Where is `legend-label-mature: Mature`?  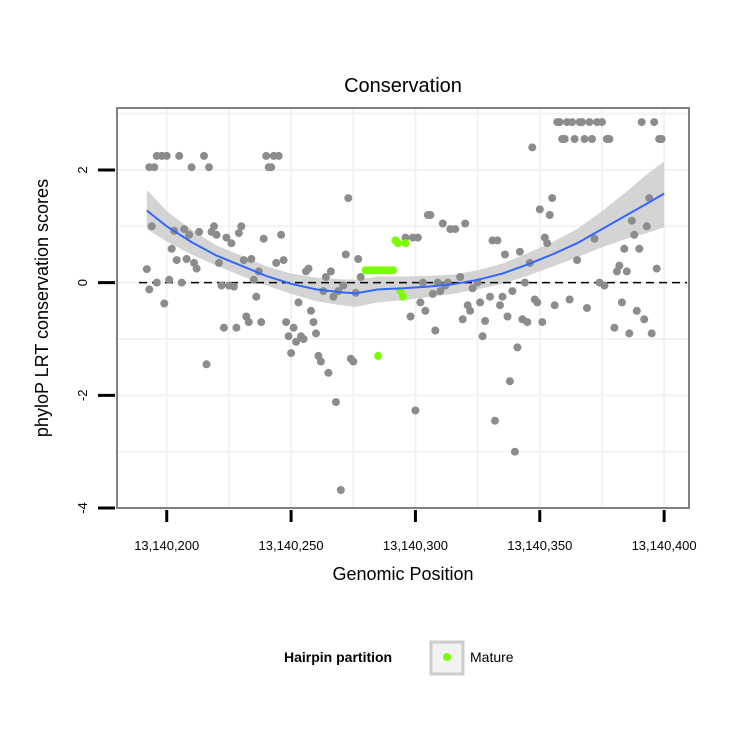
legend-label-mature: Mature is located at coordinates (492, 657).